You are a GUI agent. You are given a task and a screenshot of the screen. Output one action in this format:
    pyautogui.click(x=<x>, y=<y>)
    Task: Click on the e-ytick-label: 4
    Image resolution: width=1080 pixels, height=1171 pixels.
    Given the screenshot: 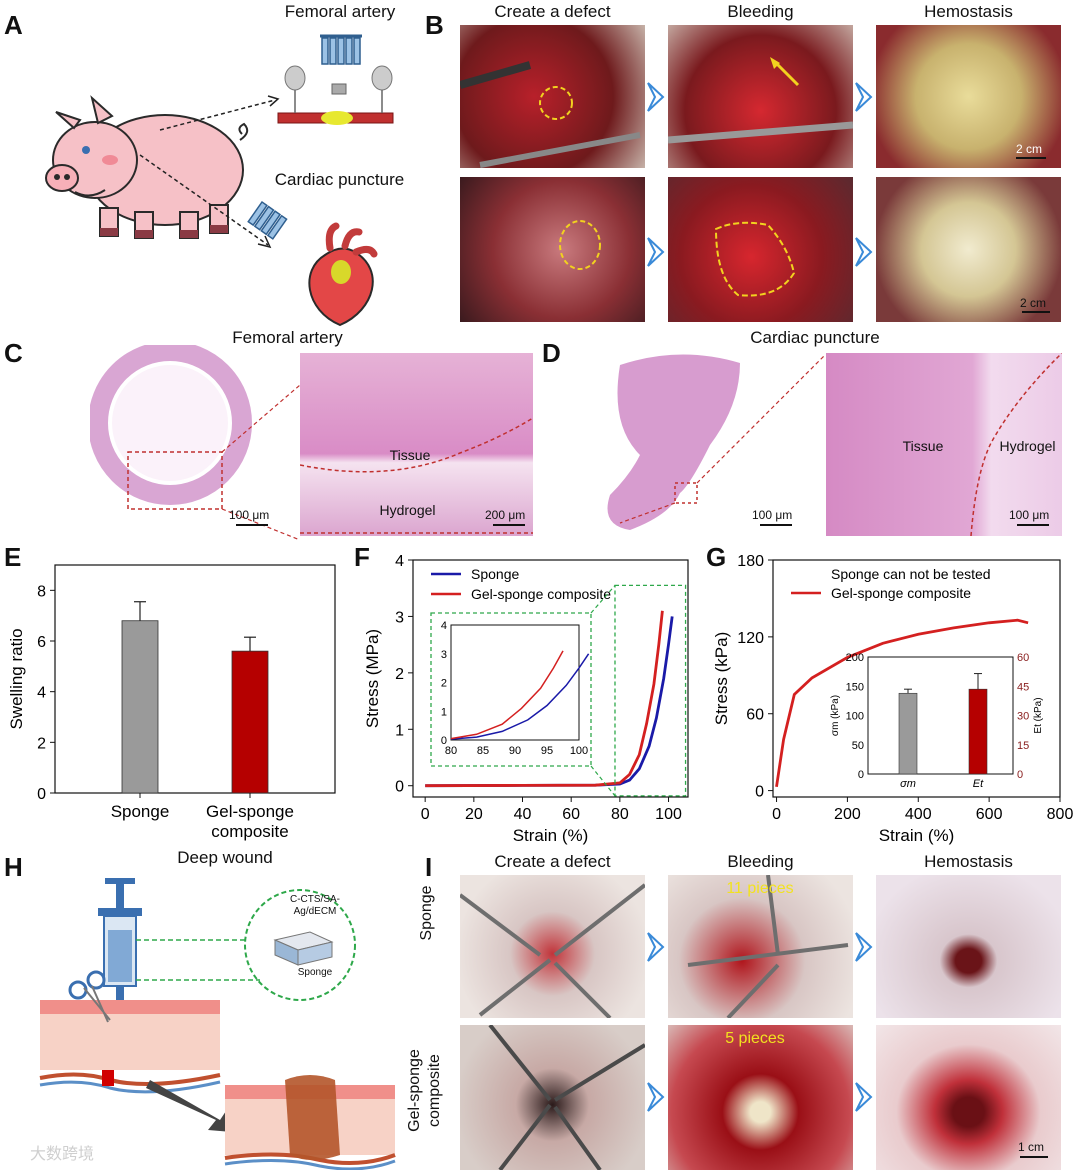 What is the action you would take?
    pyautogui.click(x=41, y=693)
    